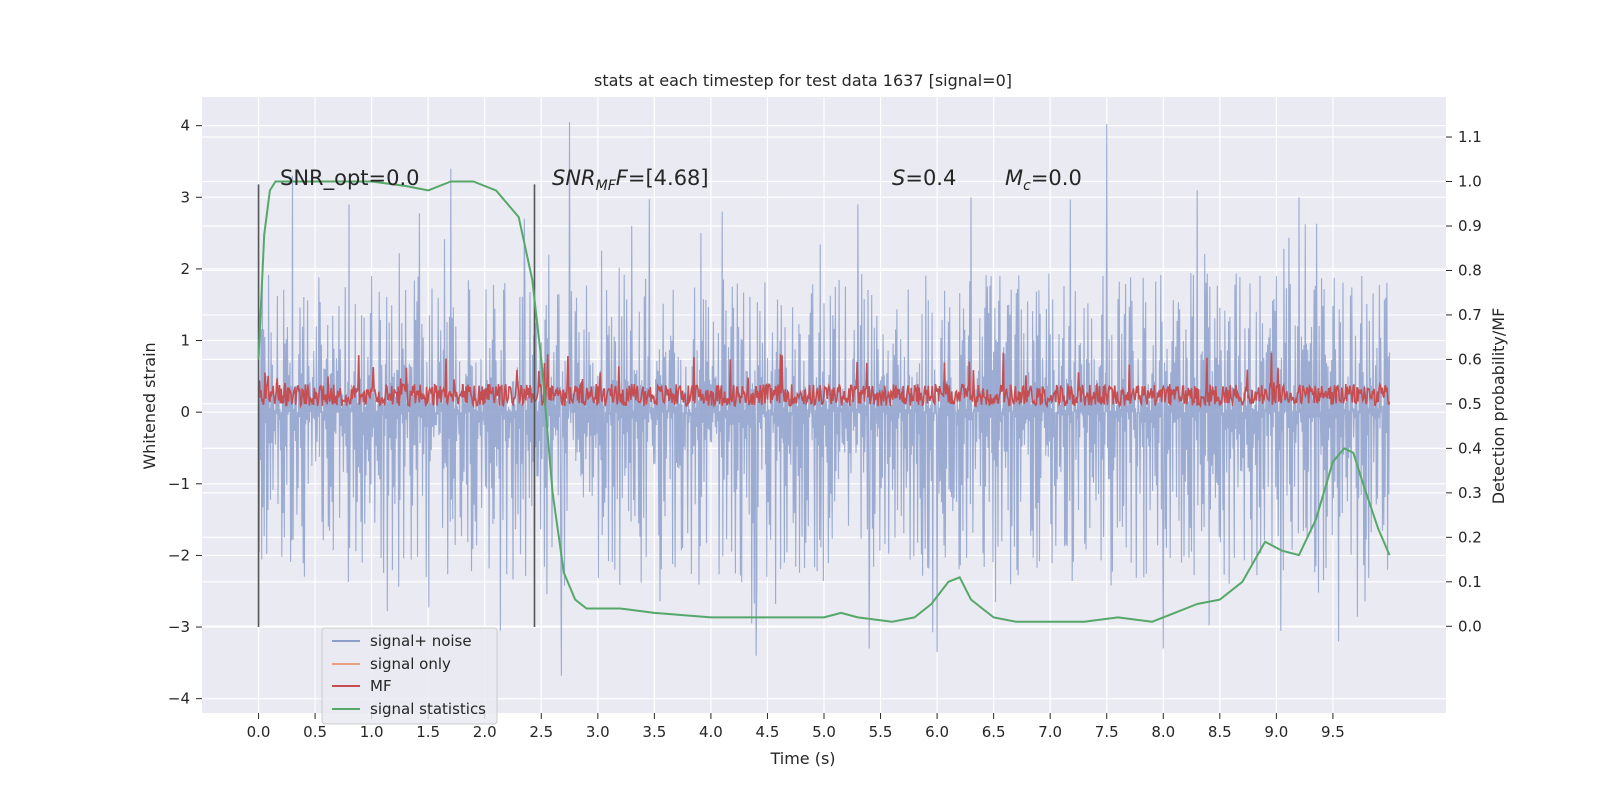 Image resolution: width=1600 pixels, height=800 pixels. I want to click on annotation-s: S=0.4, so click(924, 178).